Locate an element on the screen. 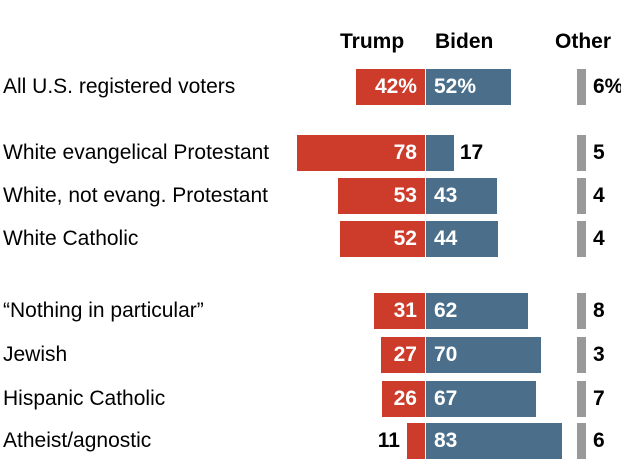 The height and width of the screenshot is (459, 621). category-label: White evangelical Protestant is located at coordinates (136, 152).